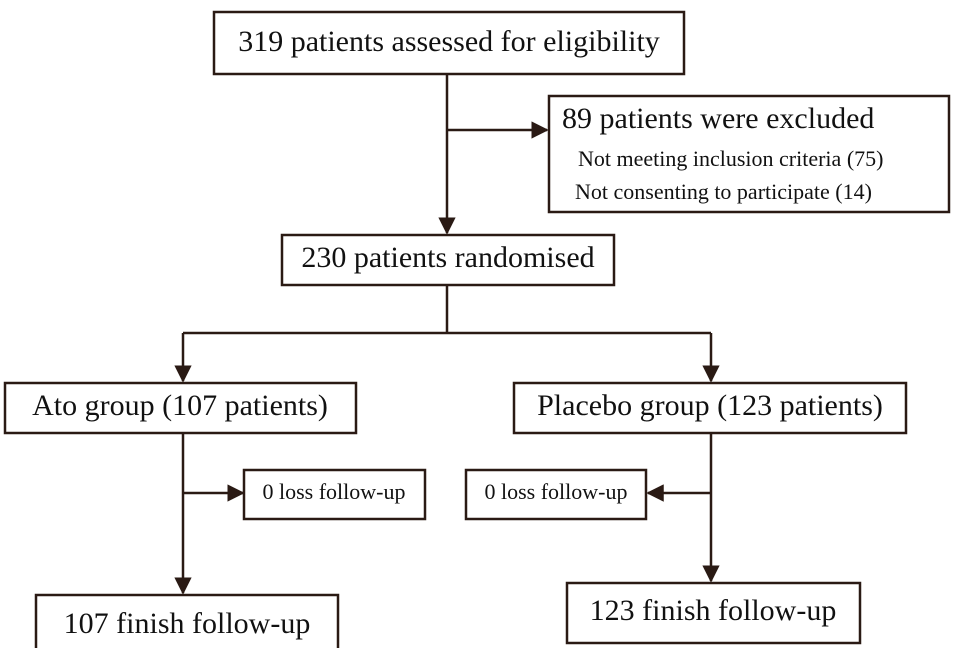 This screenshot has width=954, height=648. Describe the element at coordinates (723, 191) in the screenshot. I see `node-detail: Not consenting to participate (14)` at that location.